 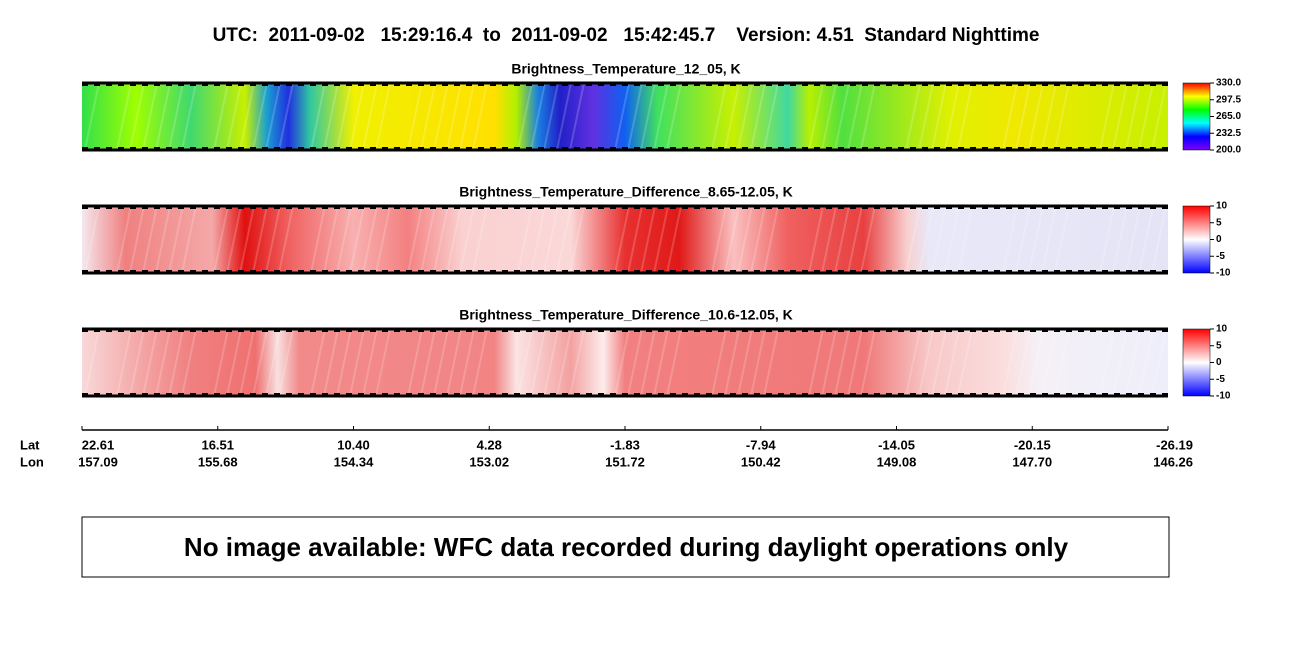 What do you see at coordinates (625, 362) in the screenshot?
I see `swath-image` at bounding box center [625, 362].